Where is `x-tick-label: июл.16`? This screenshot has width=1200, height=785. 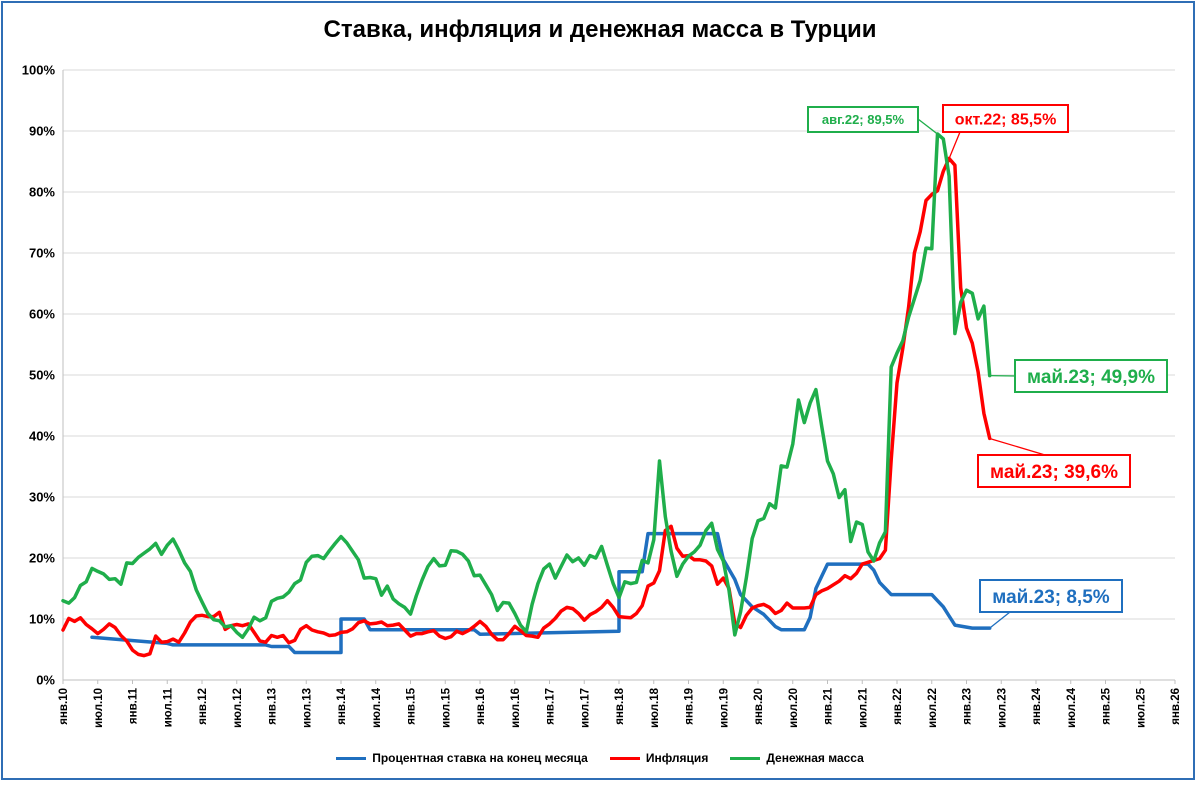
x-tick-label: июл.16 is located at coordinates (516, 708).